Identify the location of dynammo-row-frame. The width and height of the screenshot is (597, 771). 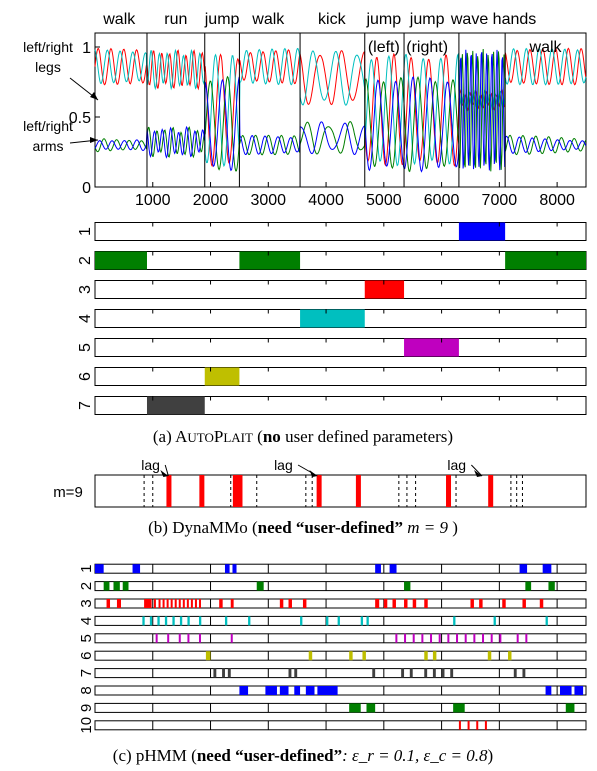
(340, 491).